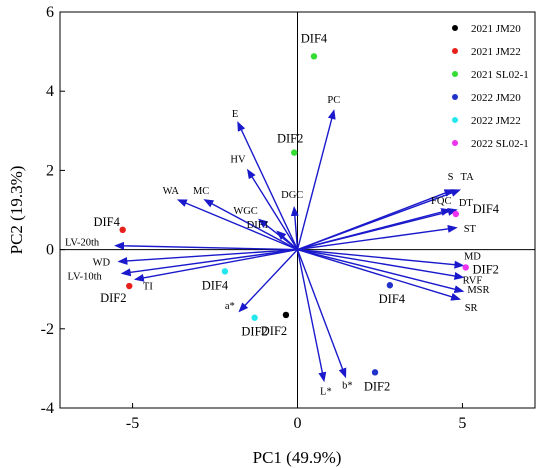 This screenshot has width=550, height=468. Describe the element at coordinates (171, 191) in the screenshot. I see `vector-label-wa: WA` at that location.